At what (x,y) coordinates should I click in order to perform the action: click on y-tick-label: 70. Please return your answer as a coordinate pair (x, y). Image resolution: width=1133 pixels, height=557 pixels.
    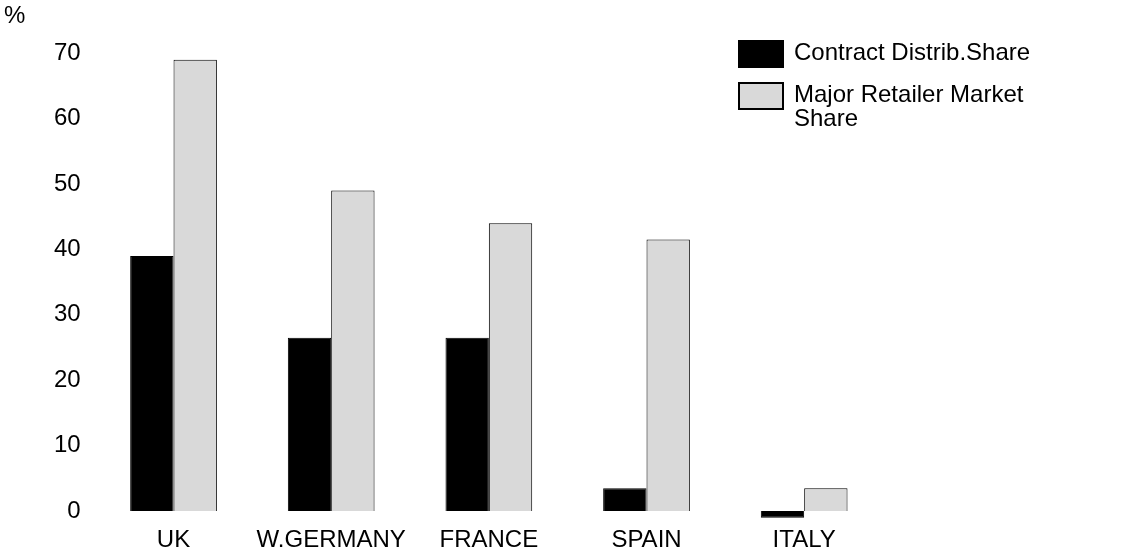
    Looking at the image, I should click on (67, 51).